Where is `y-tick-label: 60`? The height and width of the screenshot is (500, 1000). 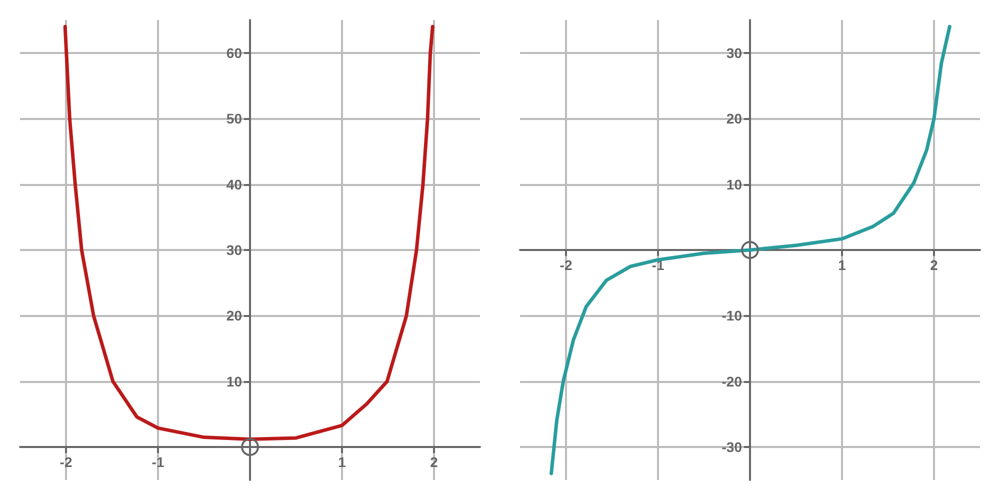 y-tick-label: 60 is located at coordinates (234, 52).